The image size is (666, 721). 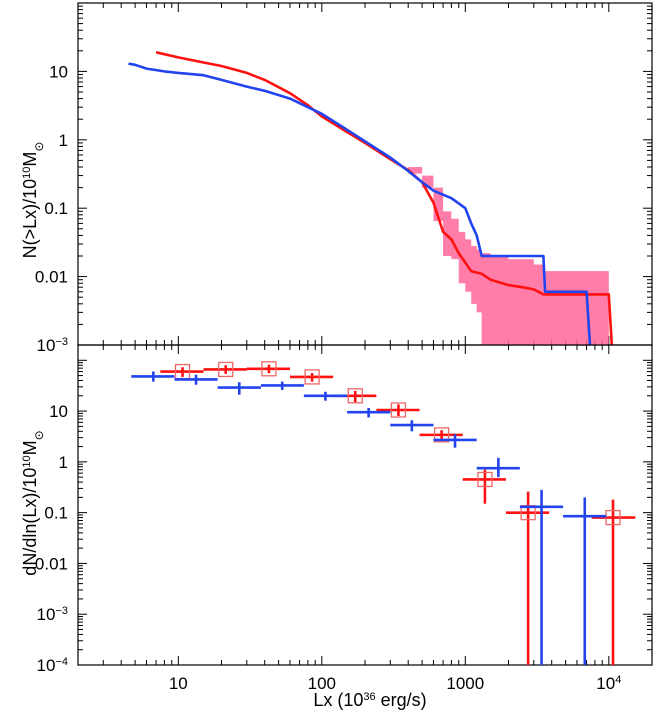 I want to click on x-axis-title: Lx (1036 erg/s), so click(x=369, y=700).